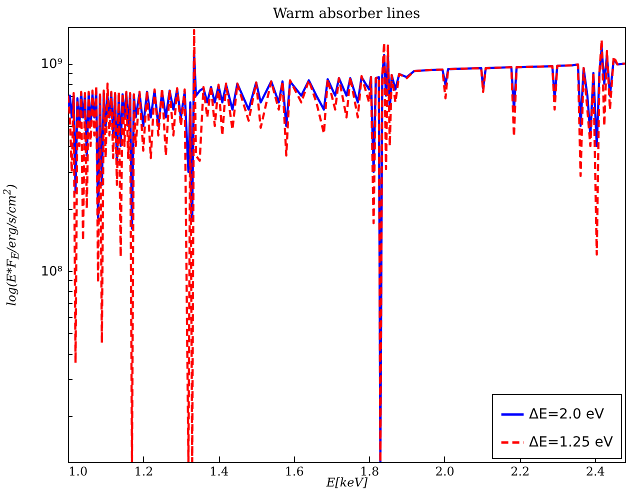  I want to click on x-tick-label: 1.4, so click(219, 471).